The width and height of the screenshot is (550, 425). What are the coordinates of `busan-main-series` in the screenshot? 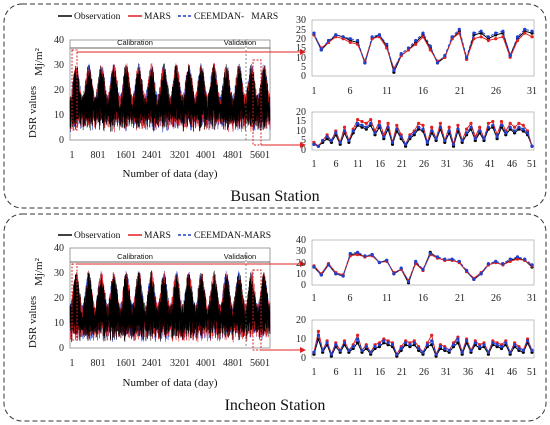 It's located at (170, 98).